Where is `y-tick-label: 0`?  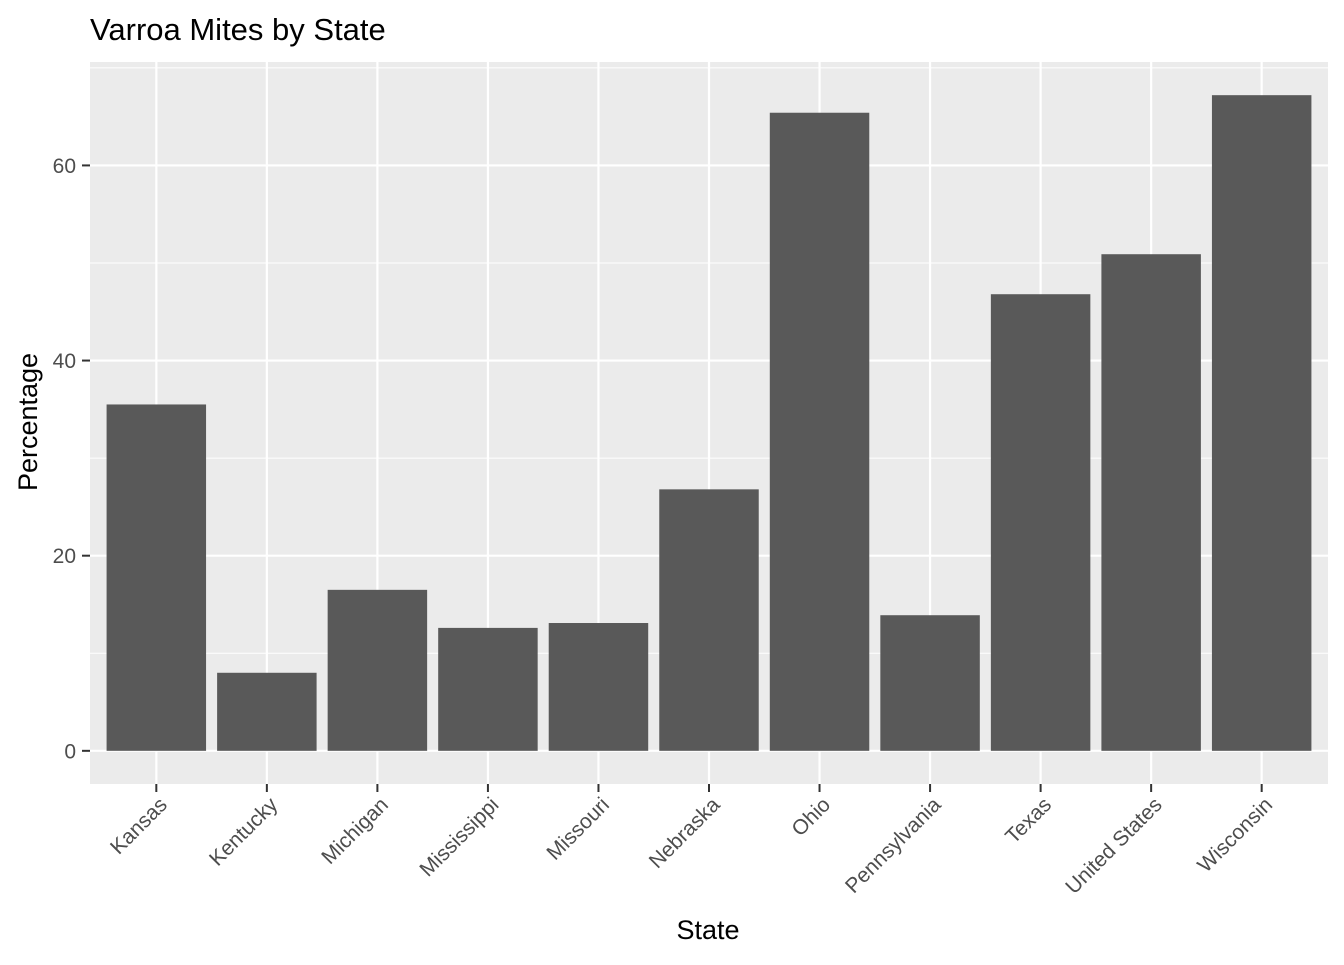 y-tick-label: 0 is located at coordinates (70, 751).